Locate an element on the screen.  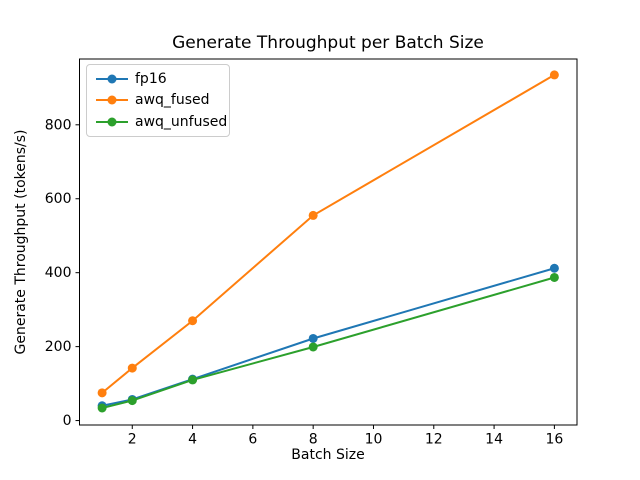
chart-title: Generate Throughput per Batch Size is located at coordinates (328, 43).